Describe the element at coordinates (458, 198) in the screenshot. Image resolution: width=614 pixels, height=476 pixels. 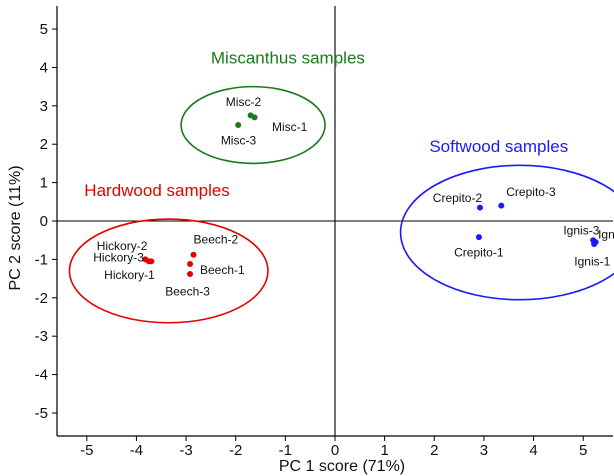
I see `point-label: Crepito-2` at that location.